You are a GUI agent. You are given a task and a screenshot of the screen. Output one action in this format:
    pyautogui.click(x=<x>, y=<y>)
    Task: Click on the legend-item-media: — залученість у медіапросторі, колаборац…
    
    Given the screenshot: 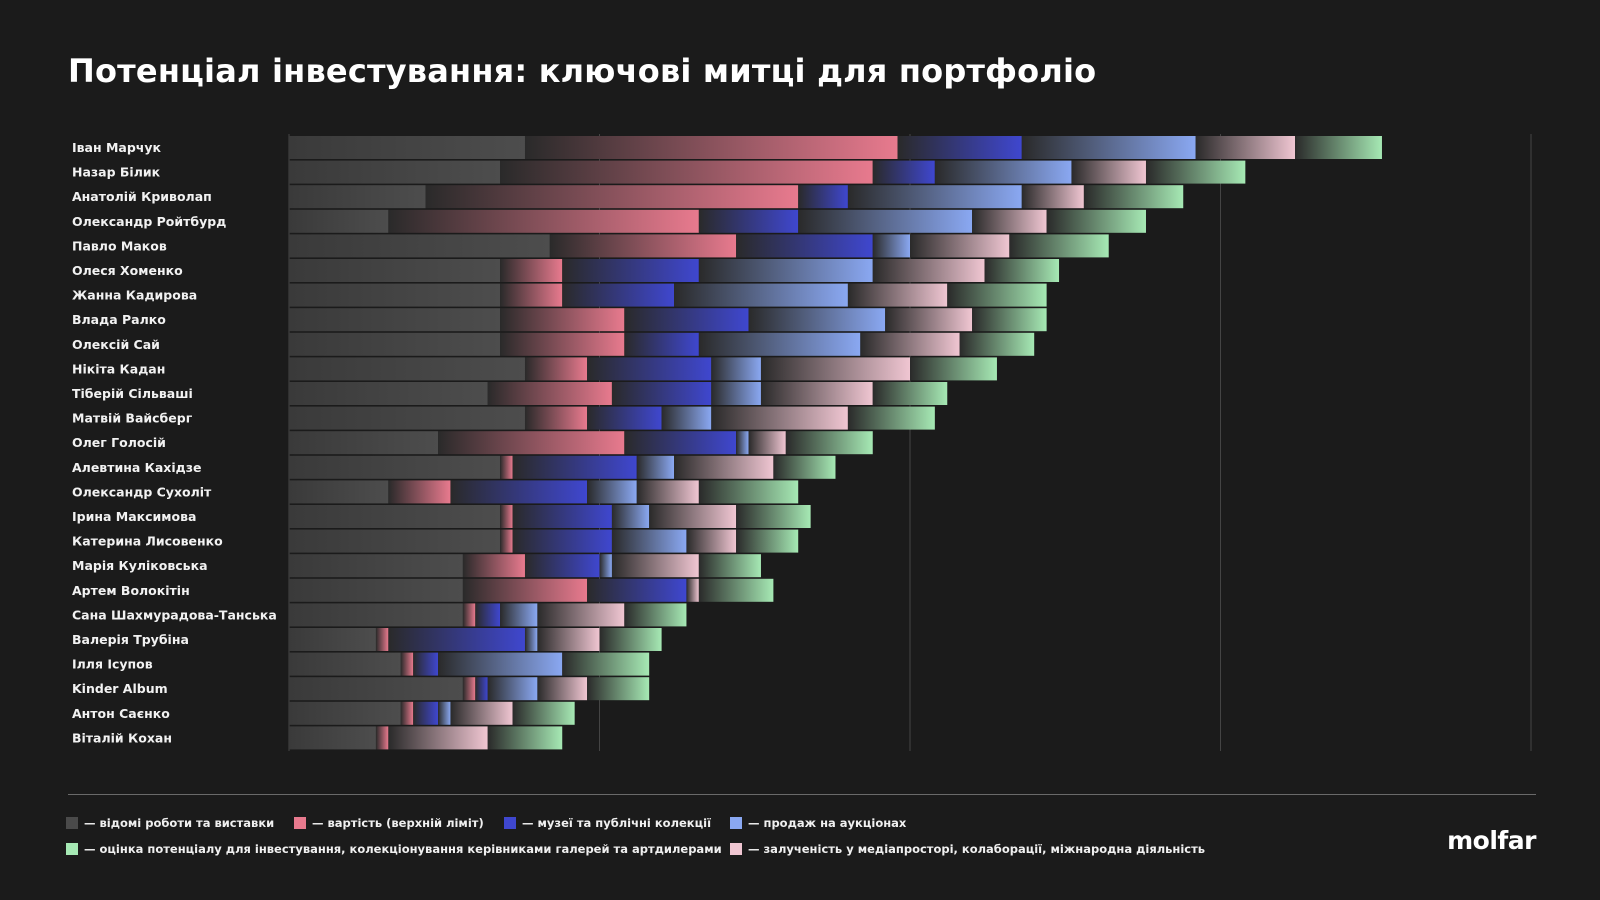 What is the action you would take?
    pyautogui.click(x=967, y=849)
    